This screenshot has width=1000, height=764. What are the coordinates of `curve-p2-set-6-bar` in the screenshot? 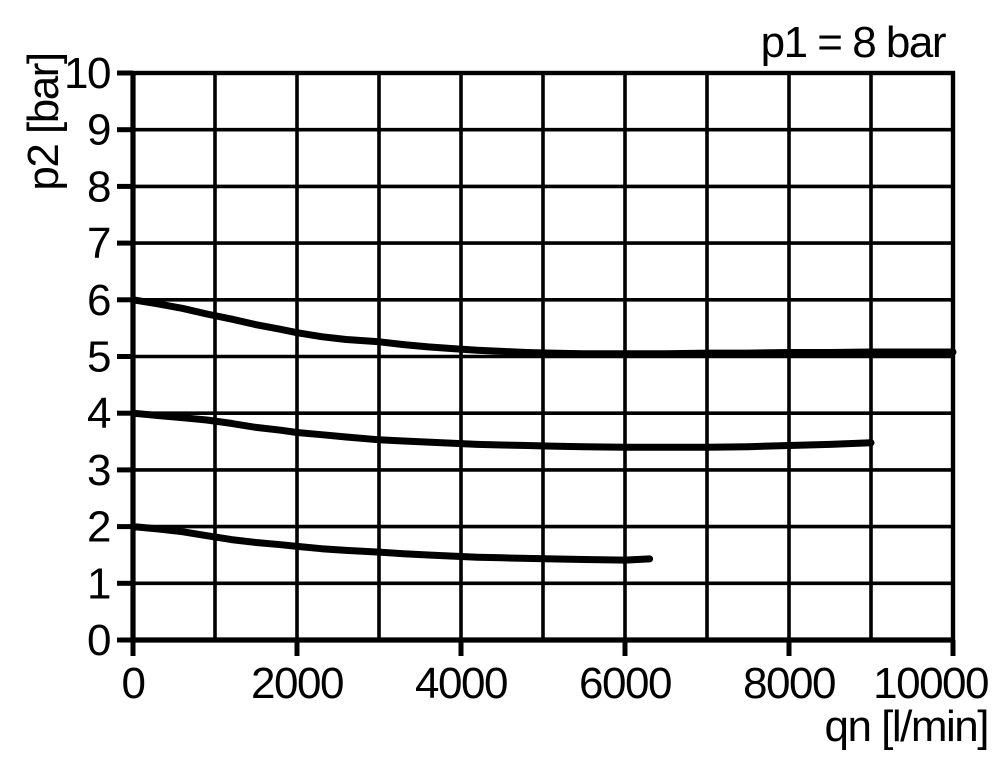 It's located at (543, 327).